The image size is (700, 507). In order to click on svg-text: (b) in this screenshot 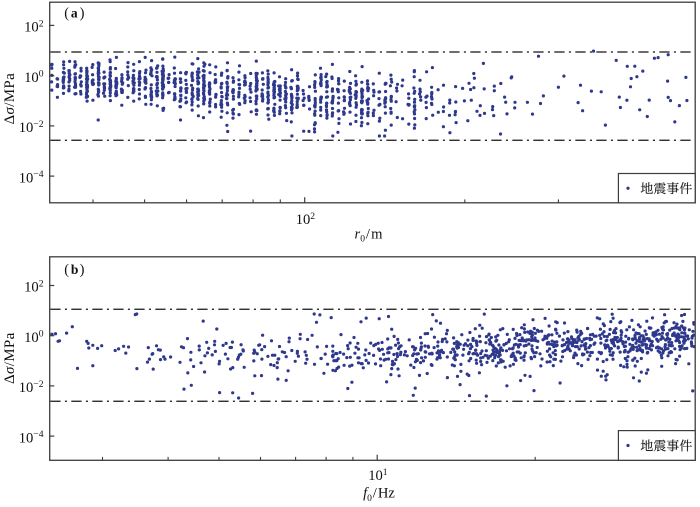, I will do `click(74, 270)`.